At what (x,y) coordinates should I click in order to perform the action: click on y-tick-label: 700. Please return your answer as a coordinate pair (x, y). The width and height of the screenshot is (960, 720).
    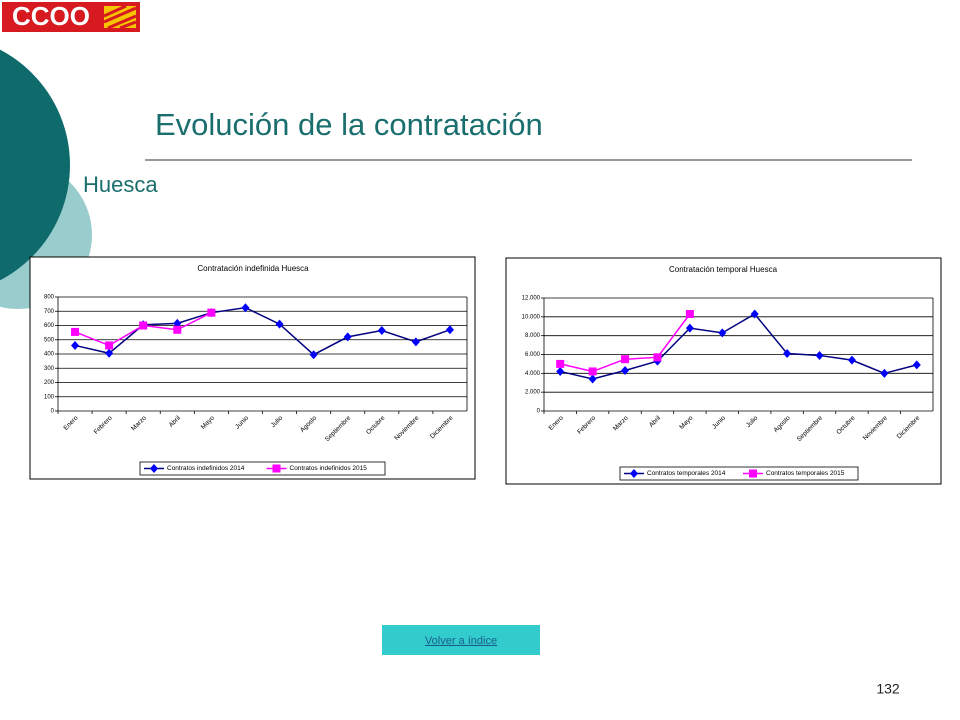
    Looking at the image, I should click on (49, 312).